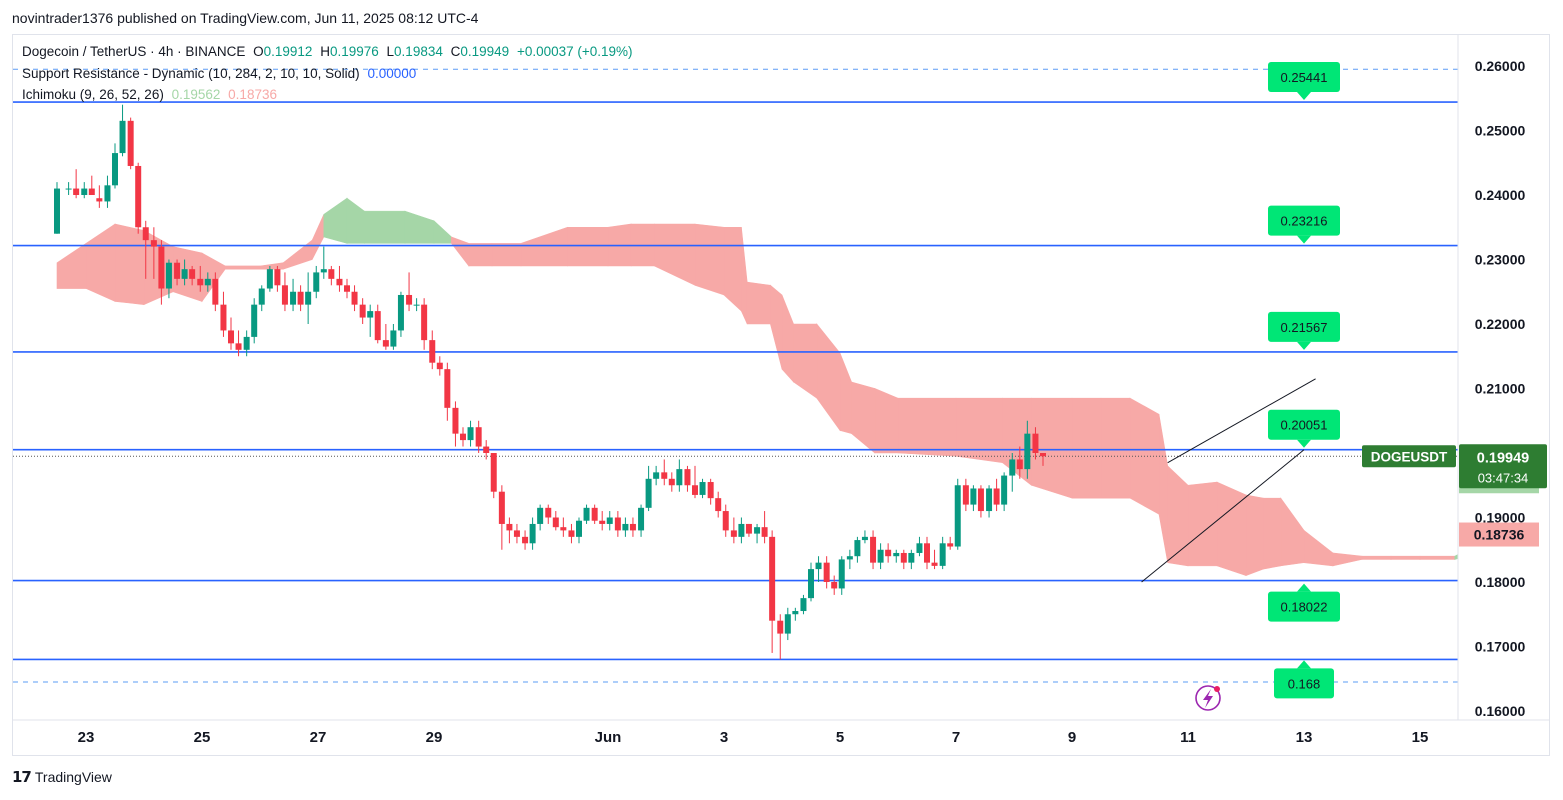  I want to click on footer-brand: 17 TradingView, so click(62, 777).